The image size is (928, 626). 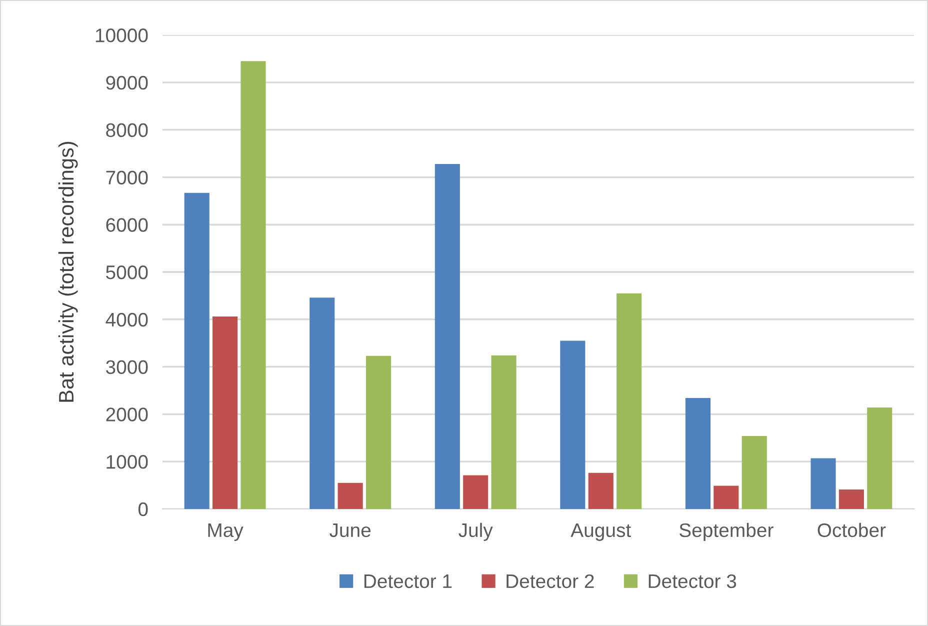 I want to click on y-tick-label: 1000, so click(x=127, y=462).